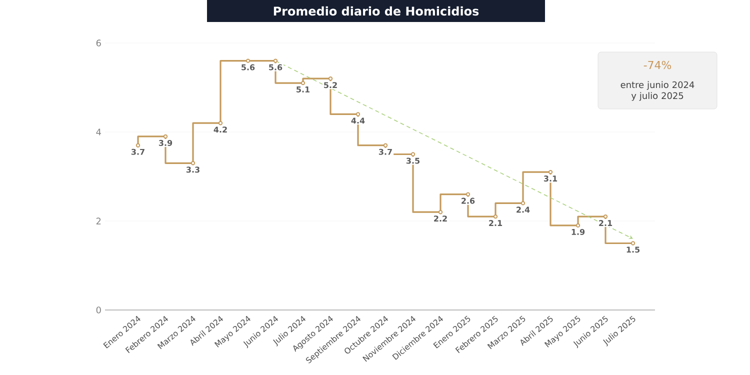 The image size is (750, 375). I want to click on annotation: entre junio 2024 y julio 2025, so click(657, 91).